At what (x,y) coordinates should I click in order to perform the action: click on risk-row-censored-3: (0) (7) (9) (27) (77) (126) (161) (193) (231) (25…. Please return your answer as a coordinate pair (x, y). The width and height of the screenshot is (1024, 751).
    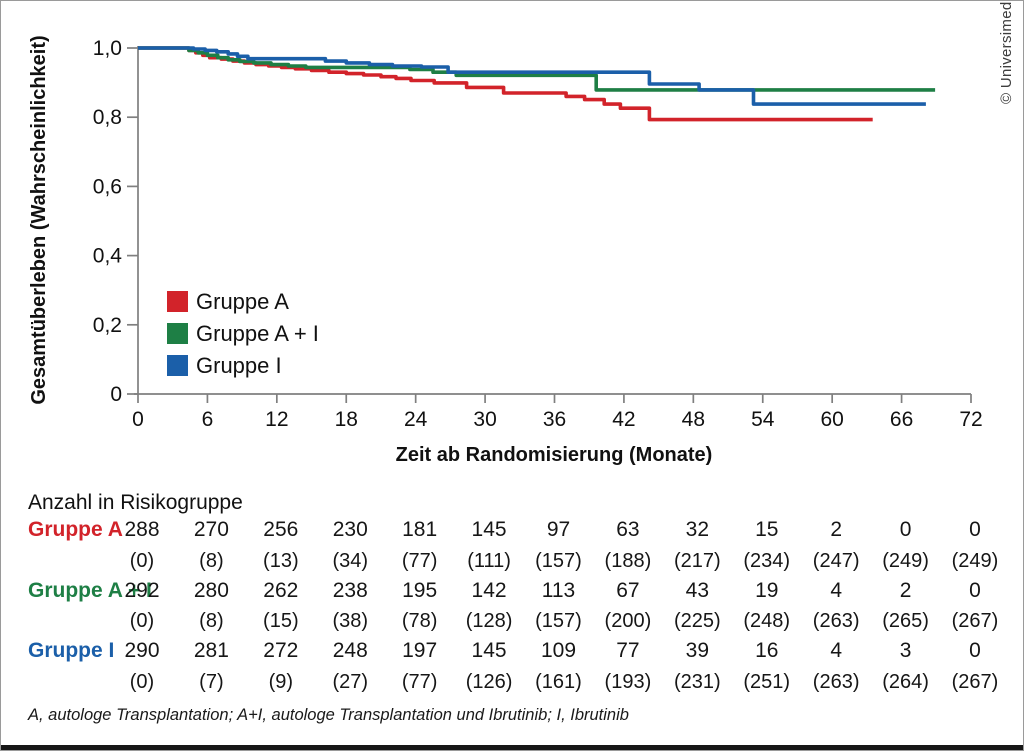
    Looking at the image, I should click on (512, 682).